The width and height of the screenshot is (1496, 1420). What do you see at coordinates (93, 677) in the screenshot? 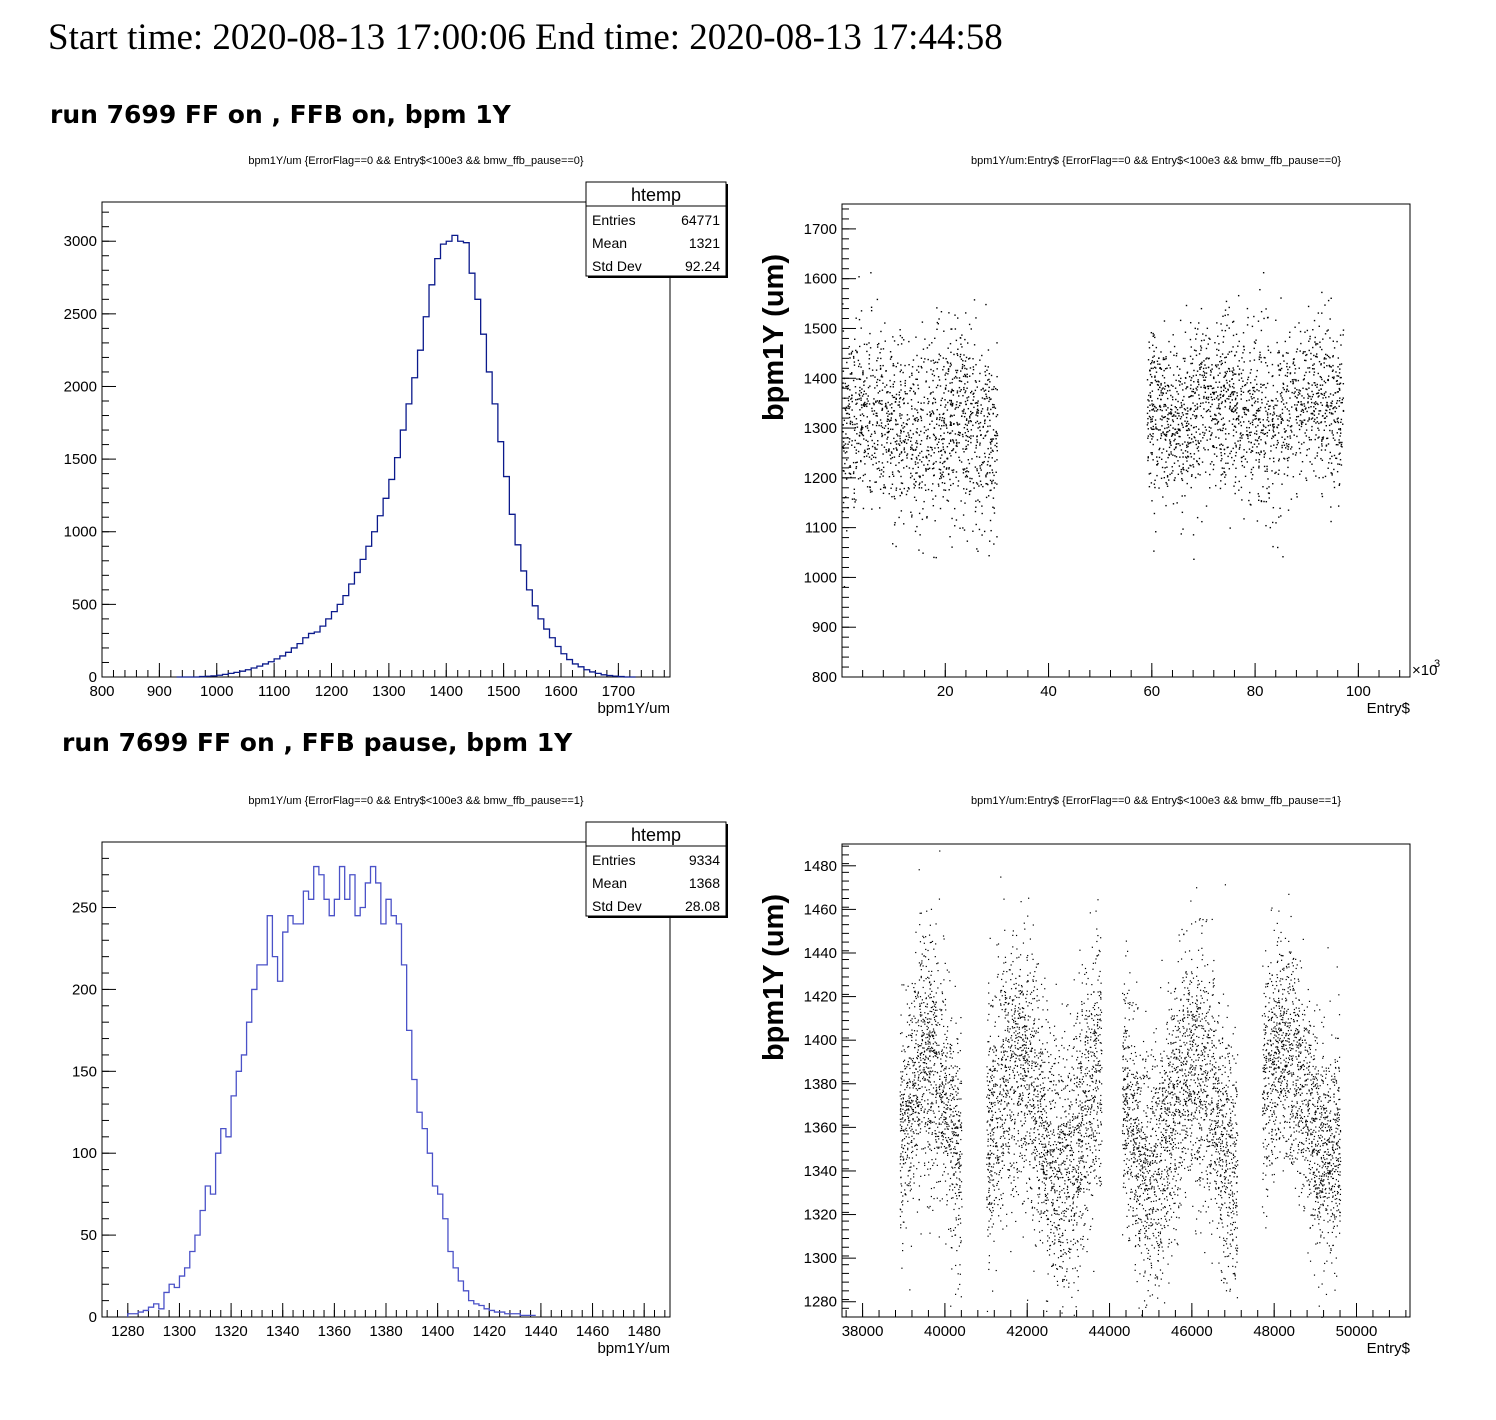
I see `y-tick-label: 0` at bounding box center [93, 677].